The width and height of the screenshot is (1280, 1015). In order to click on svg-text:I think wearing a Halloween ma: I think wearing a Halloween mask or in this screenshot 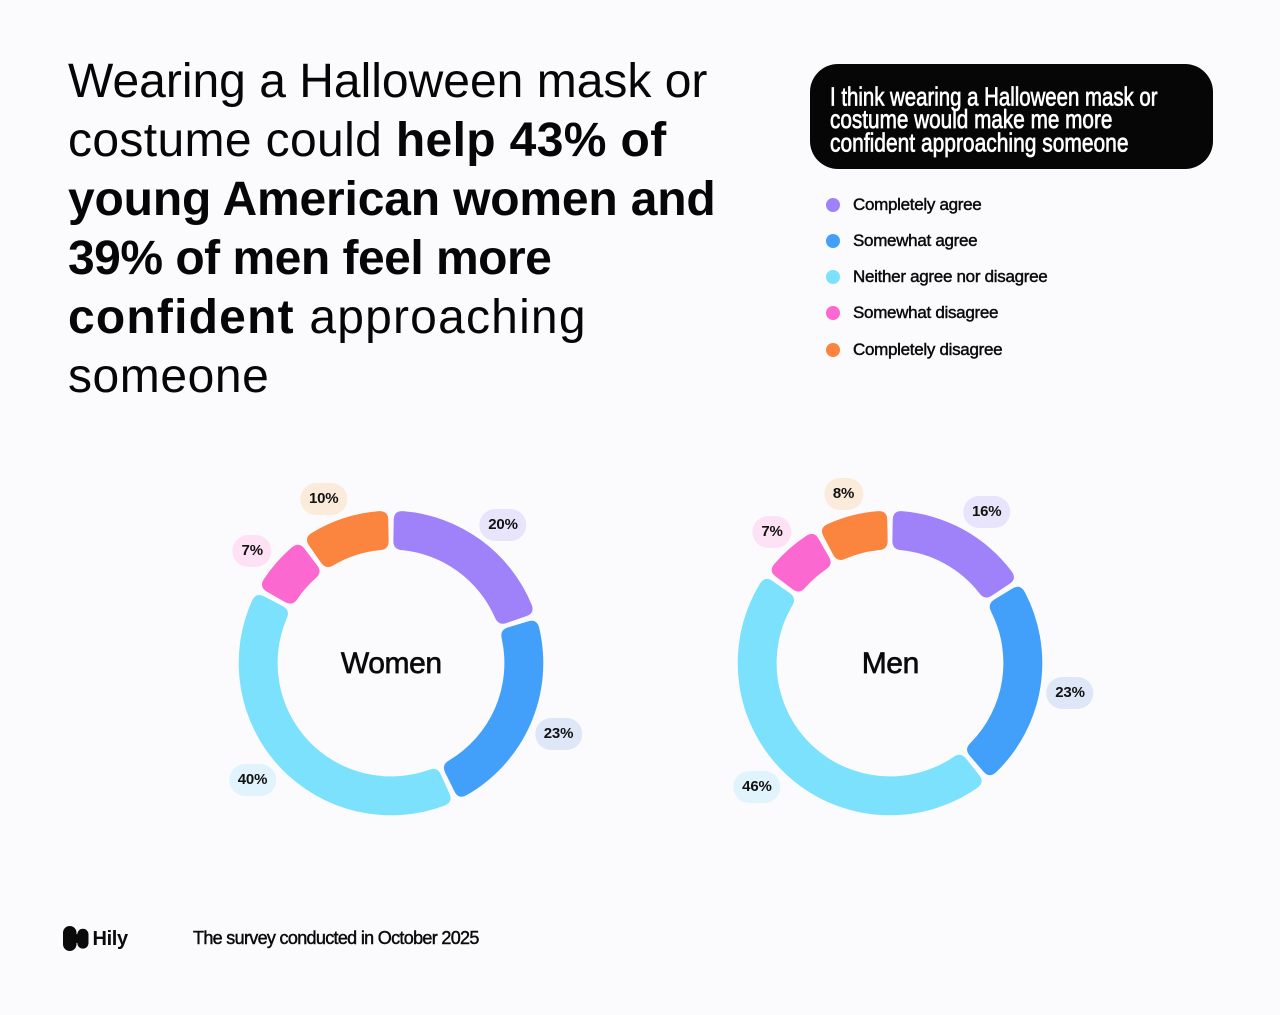, I will do `click(994, 96)`.